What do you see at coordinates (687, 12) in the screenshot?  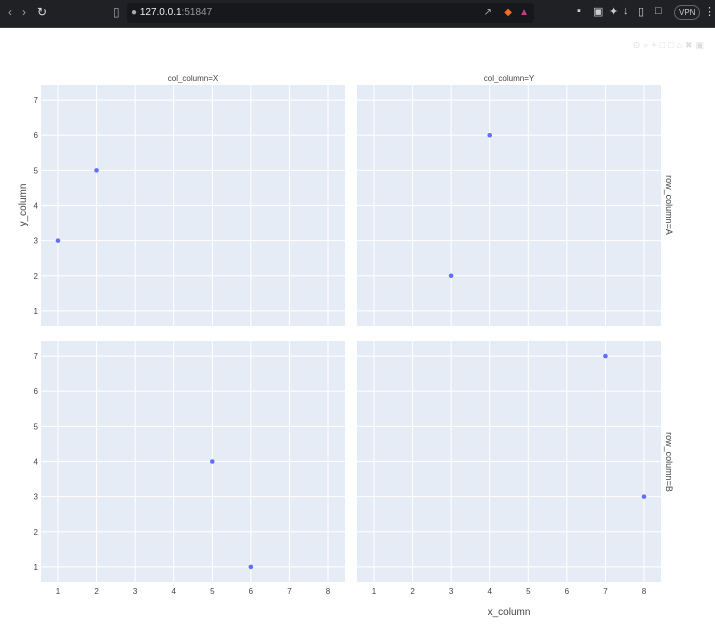 I see `vpn-button: VPN` at bounding box center [687, 12].